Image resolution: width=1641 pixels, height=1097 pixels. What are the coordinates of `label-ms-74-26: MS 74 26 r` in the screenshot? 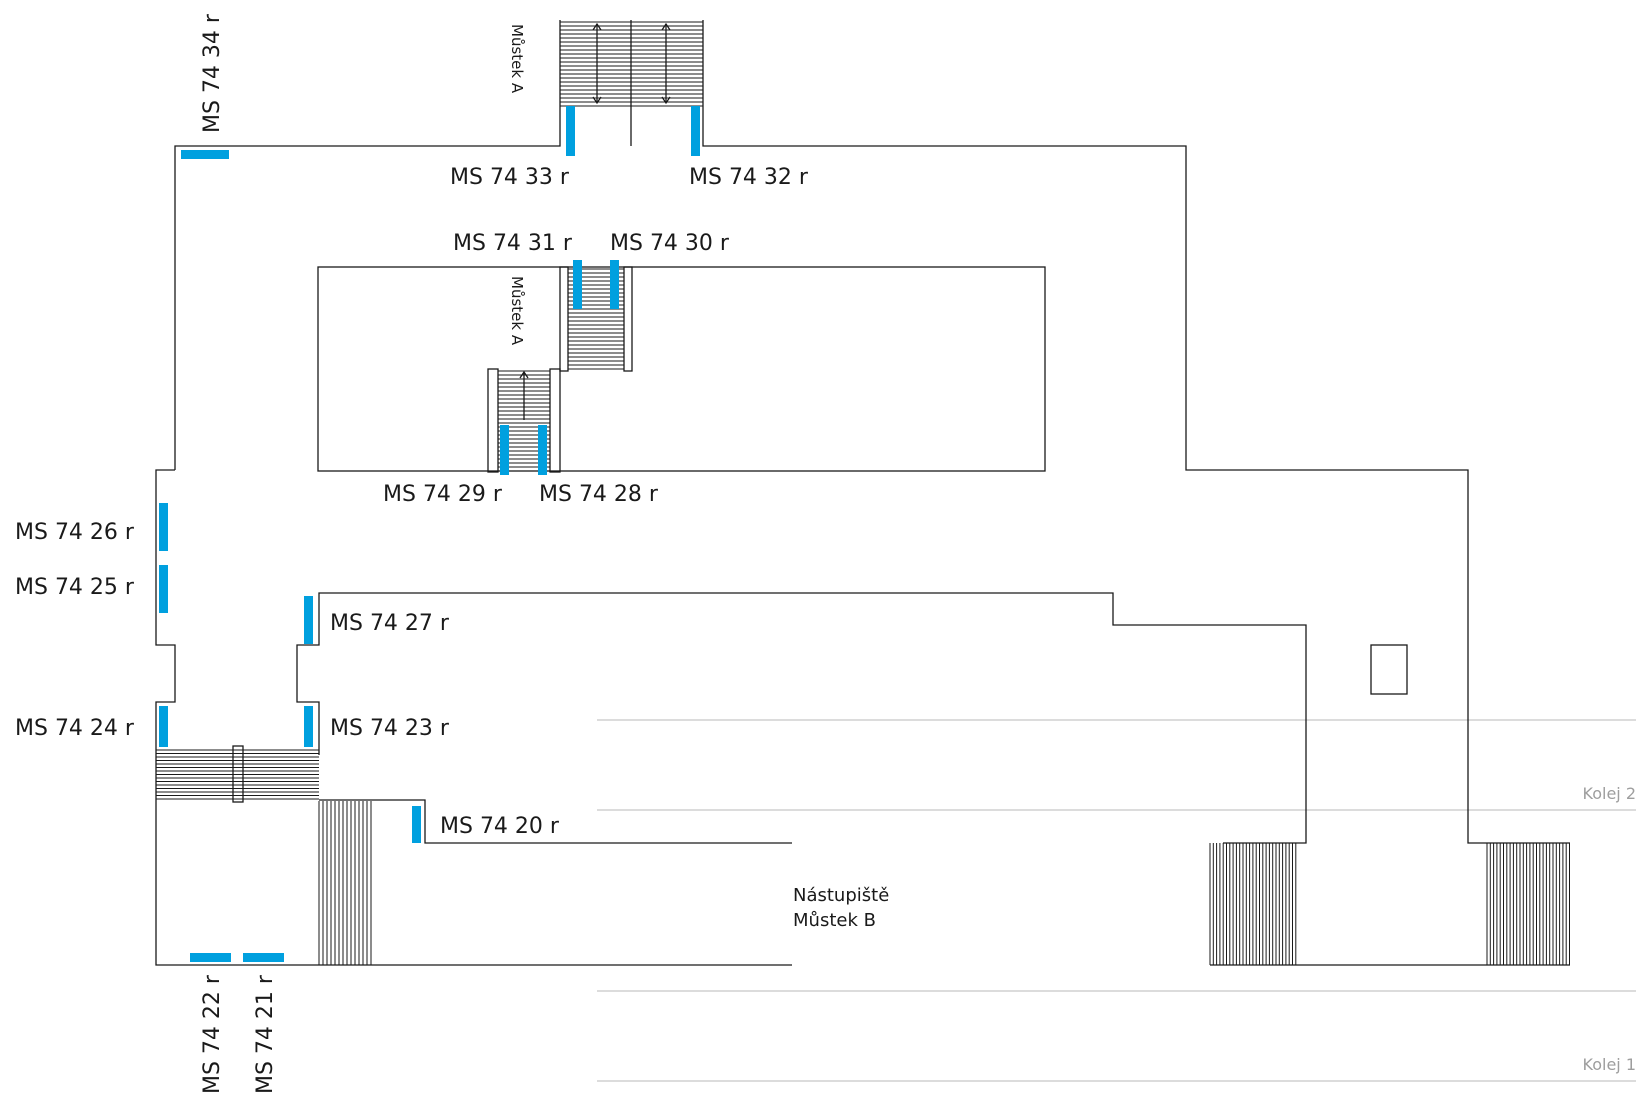 It's located at (75, 532).